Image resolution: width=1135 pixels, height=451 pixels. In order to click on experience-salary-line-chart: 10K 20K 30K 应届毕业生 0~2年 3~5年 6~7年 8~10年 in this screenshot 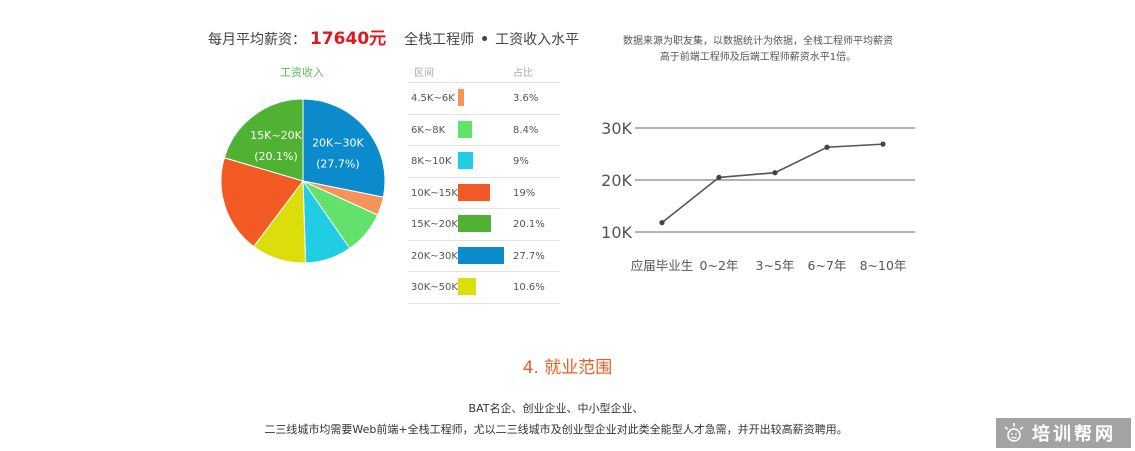, I will do `click(758, 196)`.